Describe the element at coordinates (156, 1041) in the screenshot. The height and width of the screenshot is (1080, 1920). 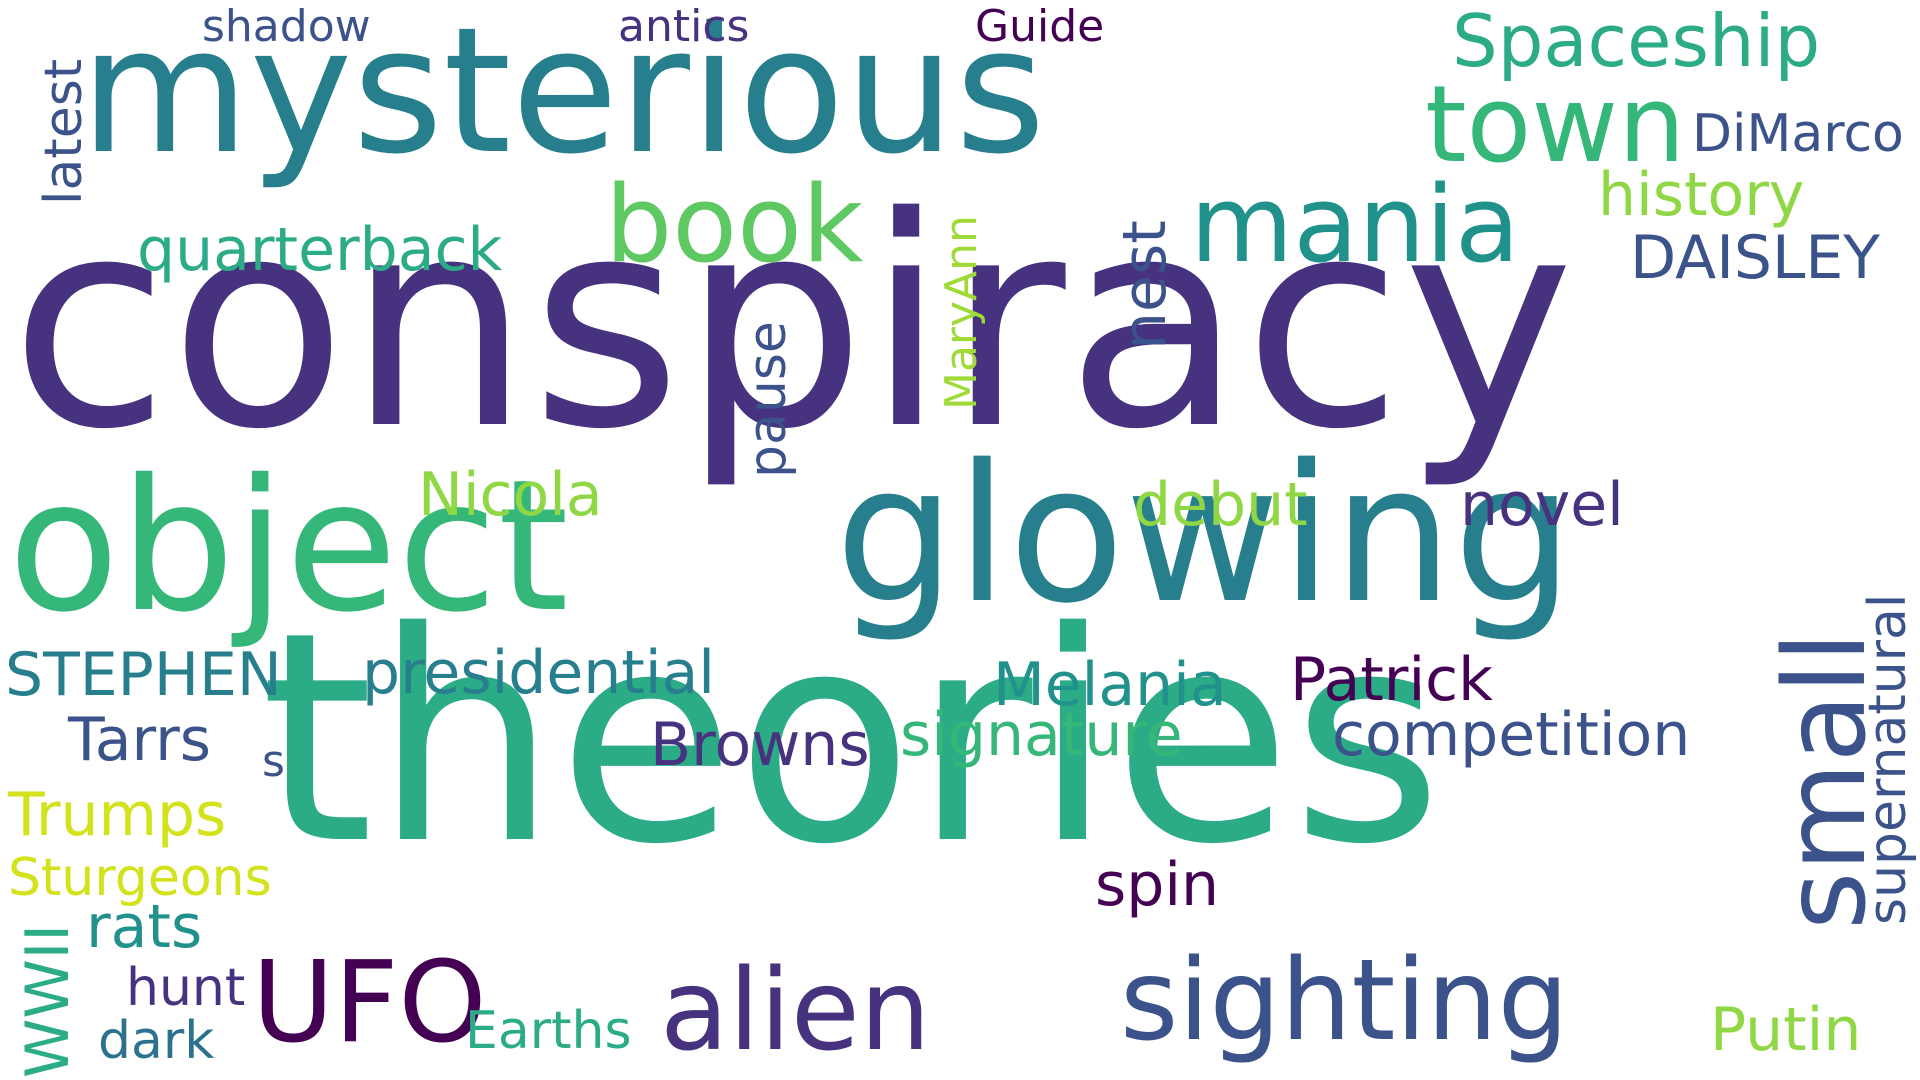
I see `word-dark: dark` at that location.